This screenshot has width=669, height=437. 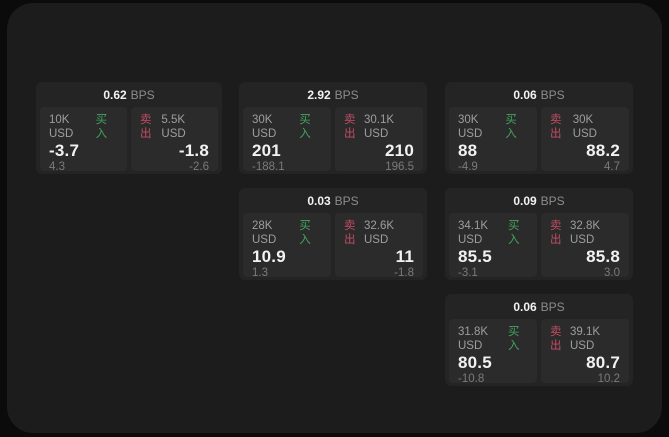 I want to click on buy-panel: 28K USD 买入 10.9 1.3, so click(x=287, y=246).